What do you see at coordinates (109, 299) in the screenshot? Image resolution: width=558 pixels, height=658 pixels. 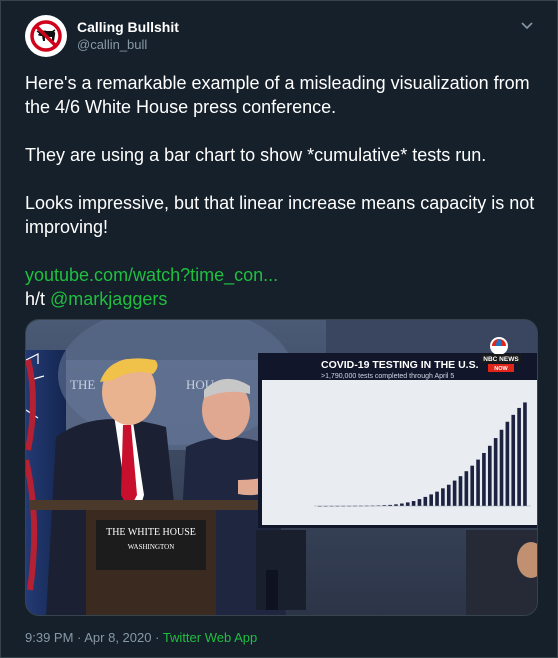 I see `mention-link: @markjaggers` at bounding box center [109, 299].